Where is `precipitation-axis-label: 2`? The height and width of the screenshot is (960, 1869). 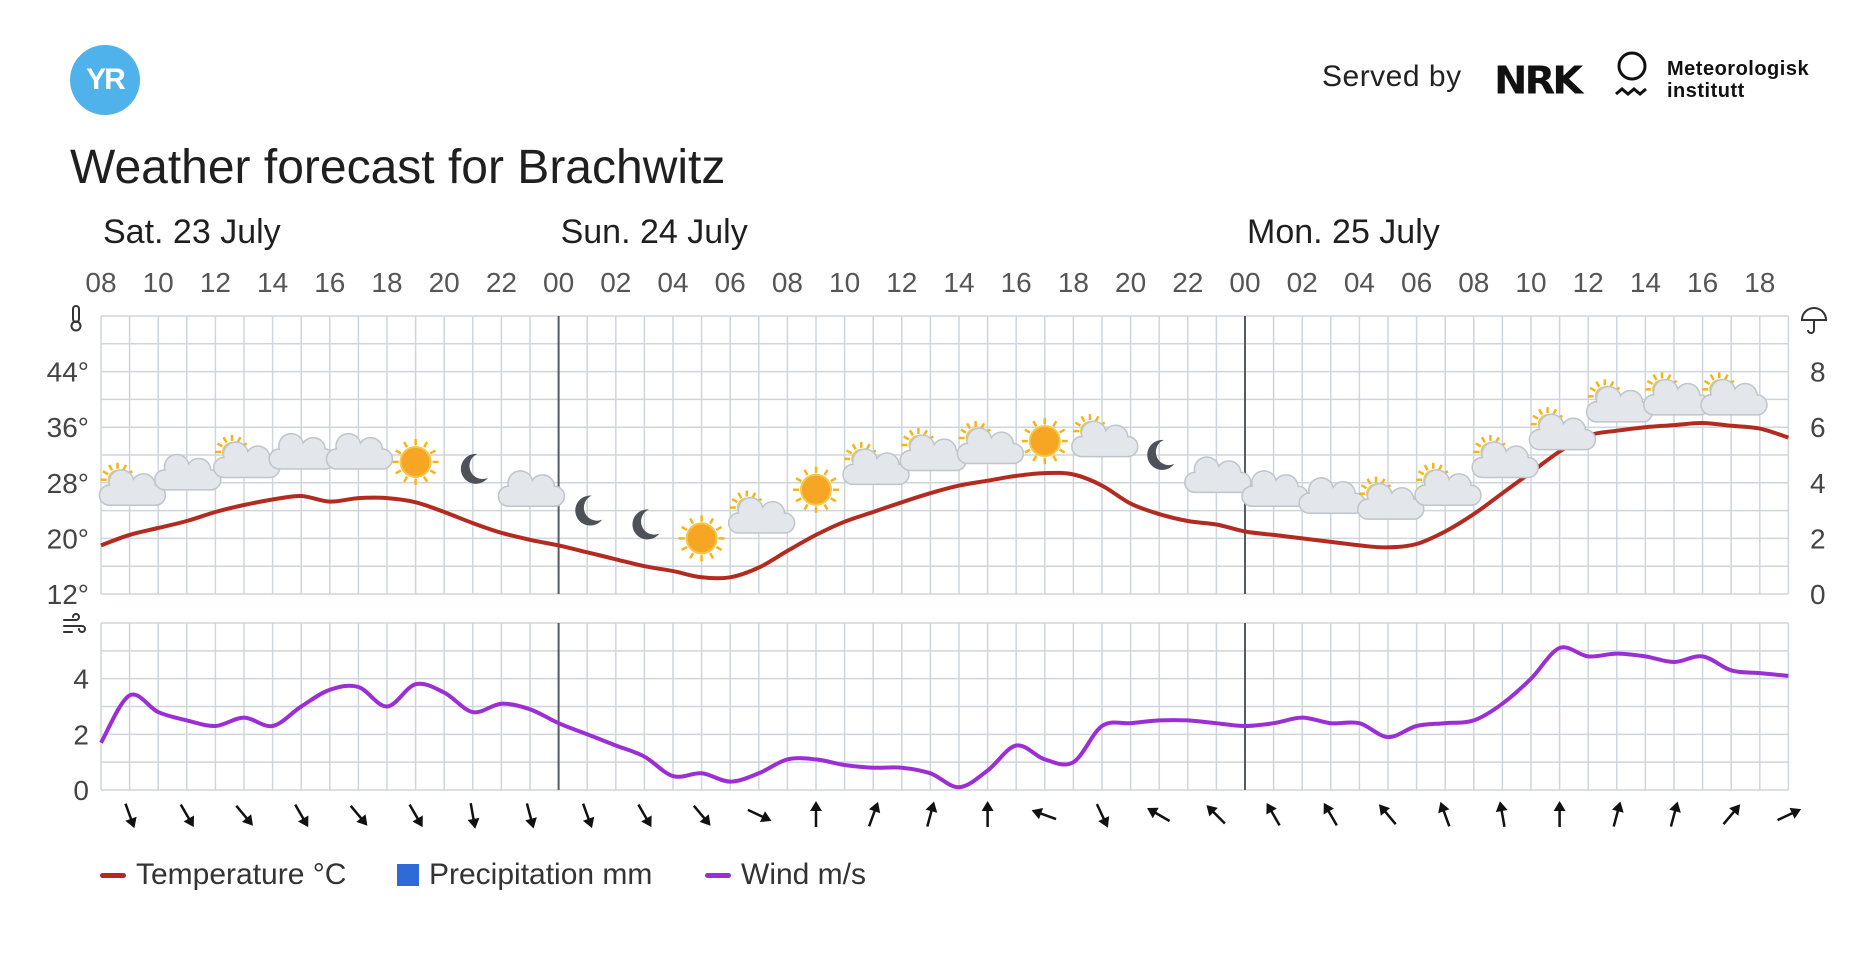
precipitation-axis-label: 2 is located at coordinates (1818, 538).